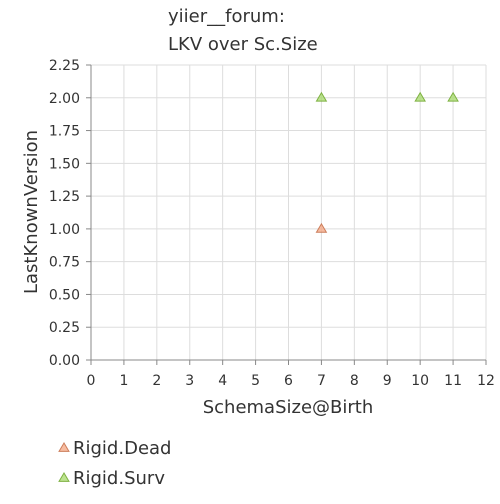 The width and height of the screenshot is (500, 504). I want to click on x-tick-label: 3, so click(189, 381).